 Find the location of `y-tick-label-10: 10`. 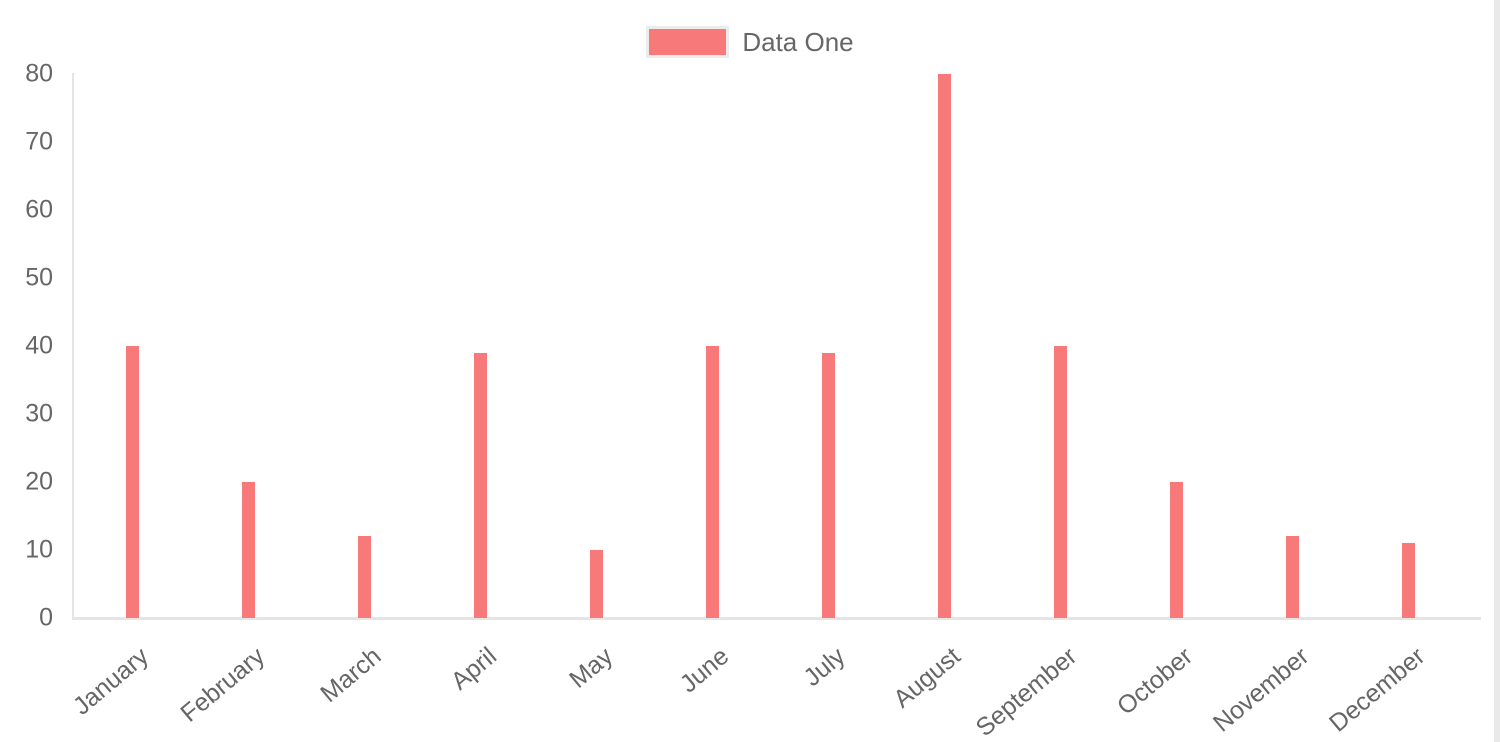

y-tick-label-10: 10 is located at coordinates (39, 549).